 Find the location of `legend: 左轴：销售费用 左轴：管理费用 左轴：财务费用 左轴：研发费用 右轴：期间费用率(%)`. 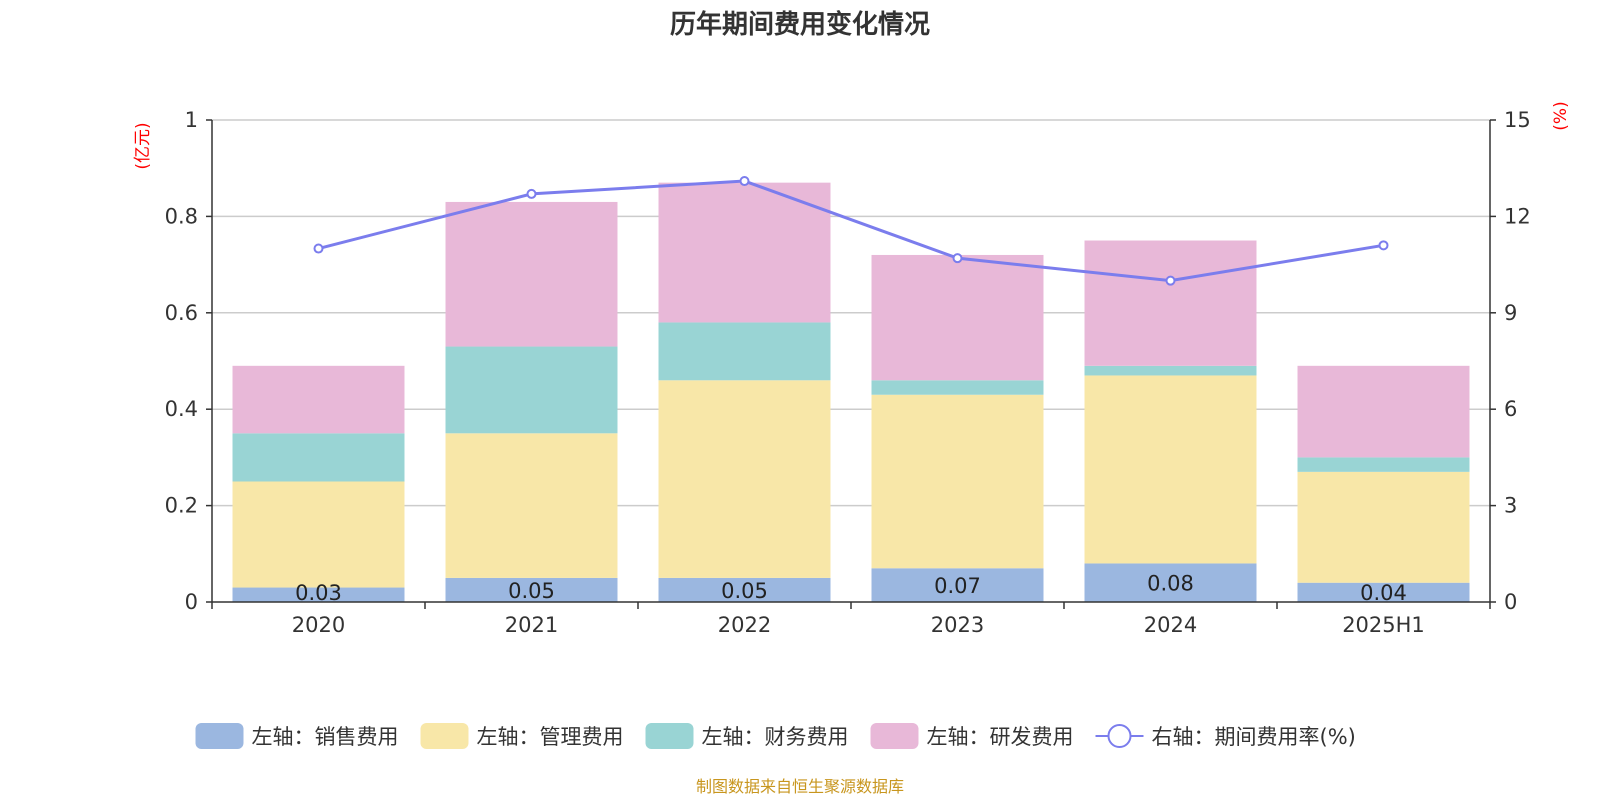

legend: 左轴：销售费用 左轴：管理费用 左轴：财务费用 左轴：研发费用 右轴：期间费用率(%) is located at coordinates (775, 736).